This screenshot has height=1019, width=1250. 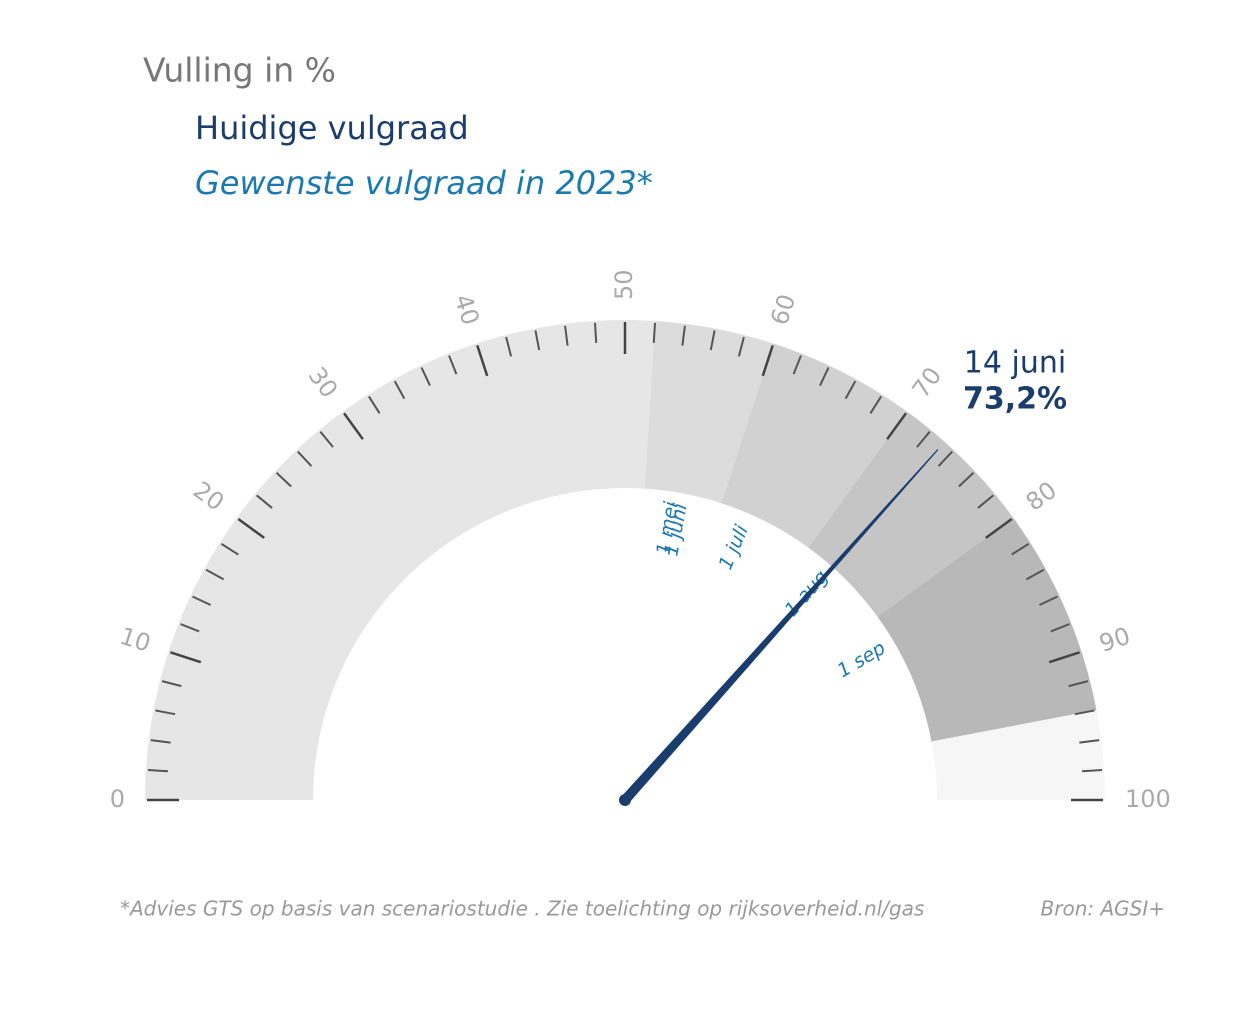 What do you see at coordinates (117, 799) in the screenshot?
I see `tick-label: 0` at bounding box center [117, 799].